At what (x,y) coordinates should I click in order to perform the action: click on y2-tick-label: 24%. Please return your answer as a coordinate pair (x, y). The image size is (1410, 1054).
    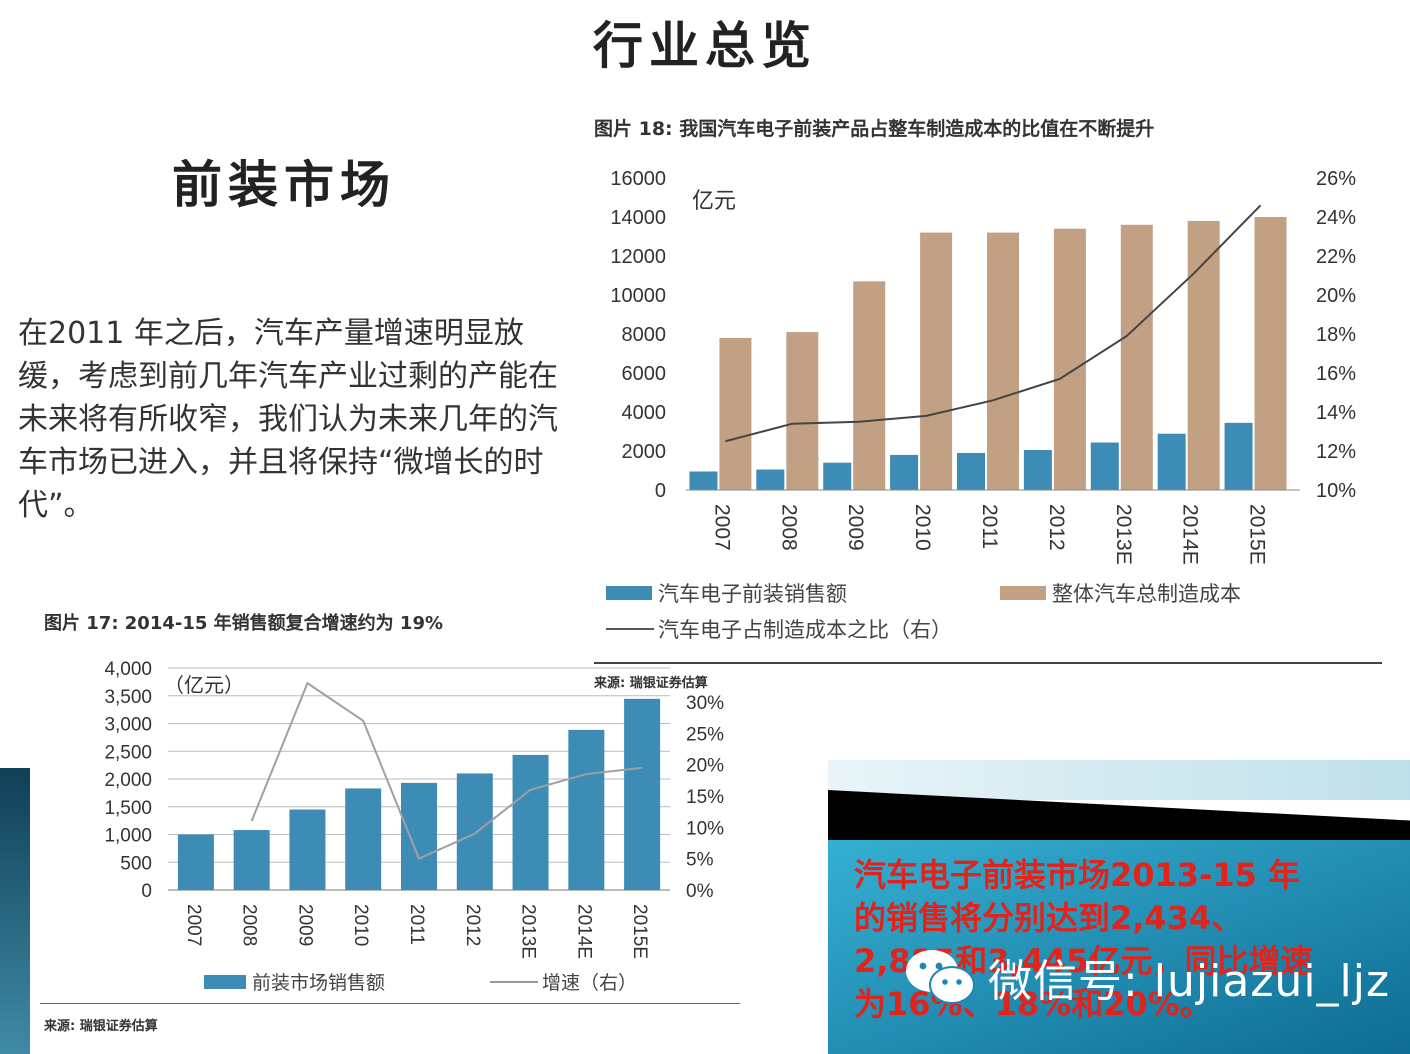
    Looking at the image, I should click on (1336, 218).